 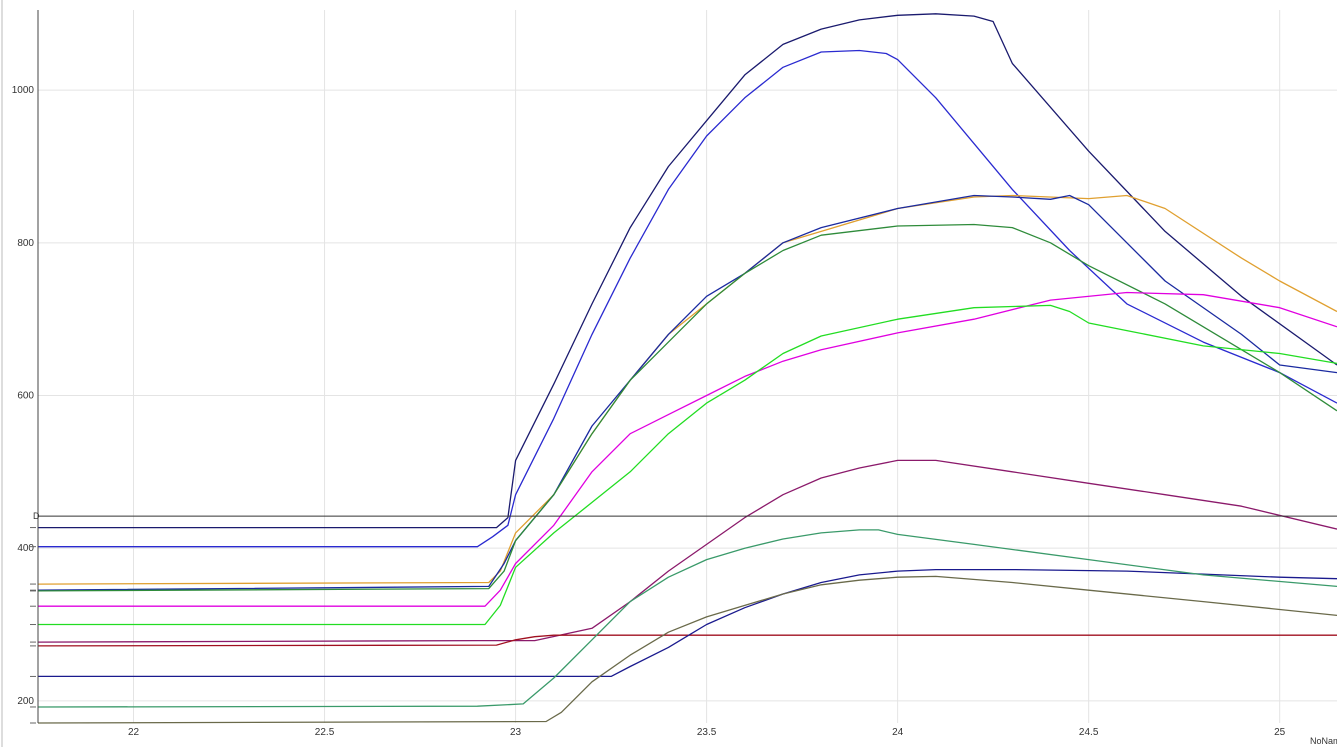 What do you see at coordinates (25, 243) in the screenshot?
I see `y-tick-label: 800` at bounding box center [25, 243].